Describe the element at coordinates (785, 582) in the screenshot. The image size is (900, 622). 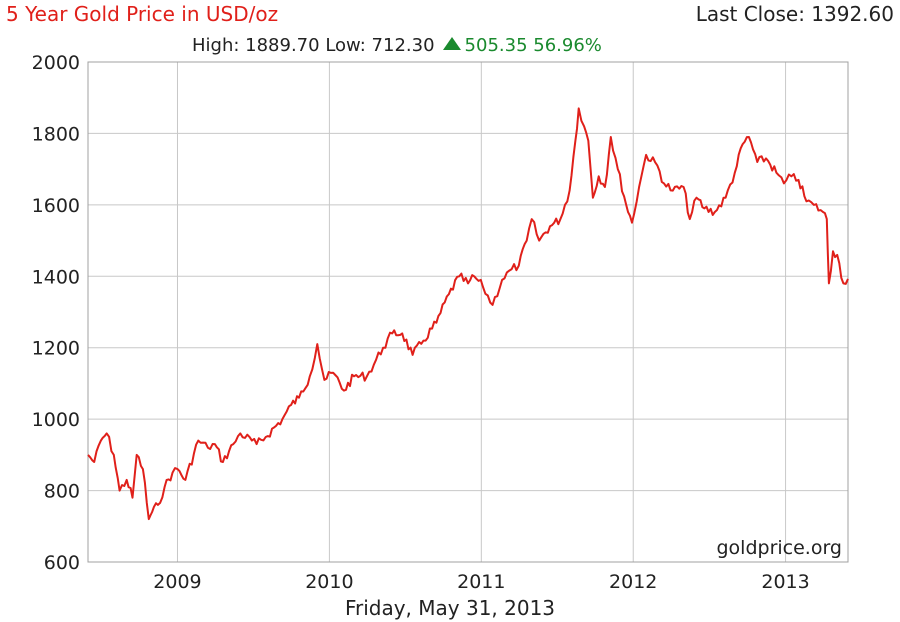
I see `x-tick-label: 2013` at that location.